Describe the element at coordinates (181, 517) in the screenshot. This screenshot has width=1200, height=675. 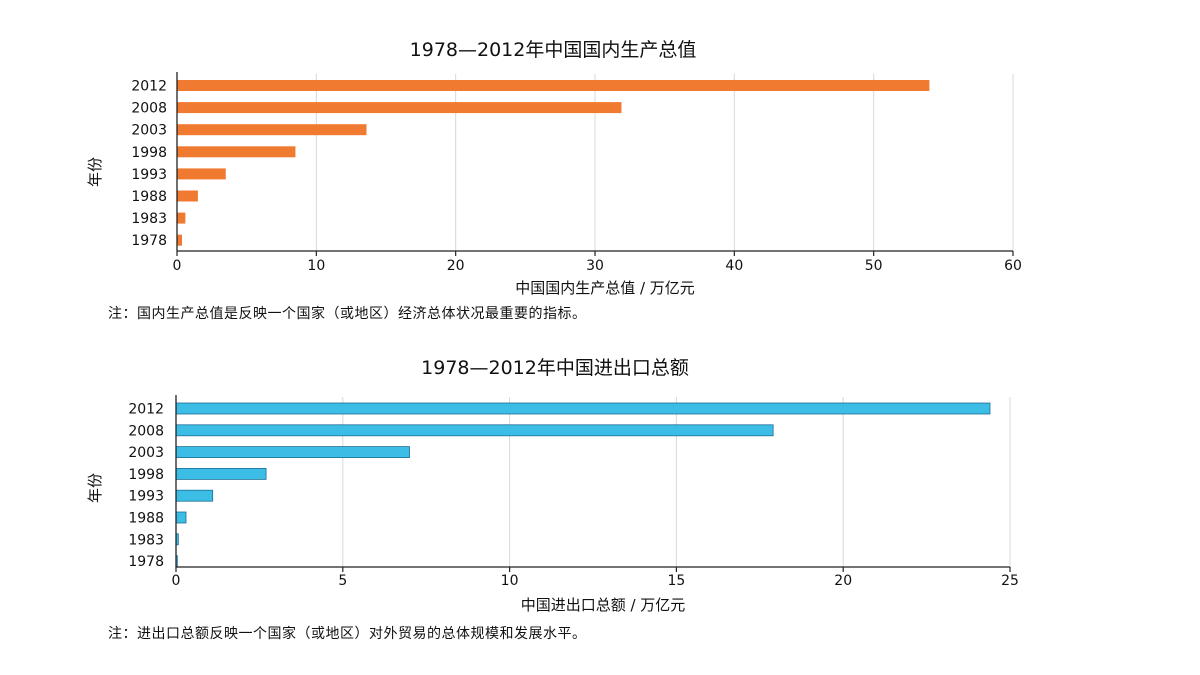
I see `trade-bar-1988` at that location.